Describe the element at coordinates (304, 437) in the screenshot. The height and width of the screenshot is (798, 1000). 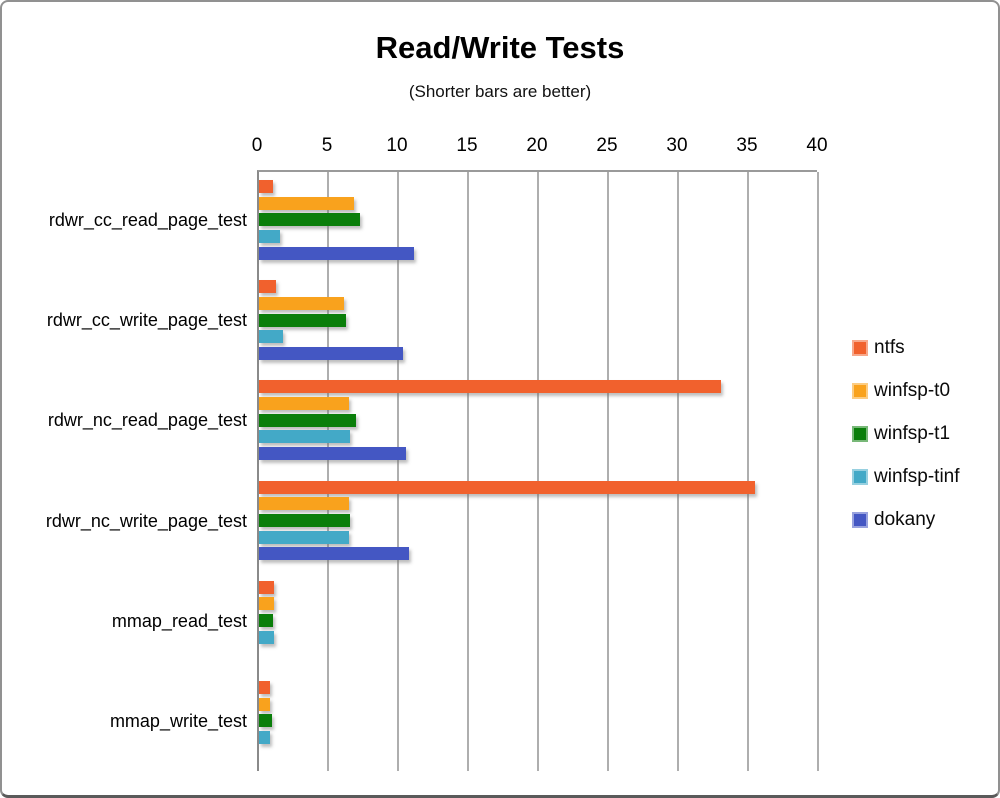
I see `bar-rdwr_nc_read_page_test-winfsp-tinf` at that location.